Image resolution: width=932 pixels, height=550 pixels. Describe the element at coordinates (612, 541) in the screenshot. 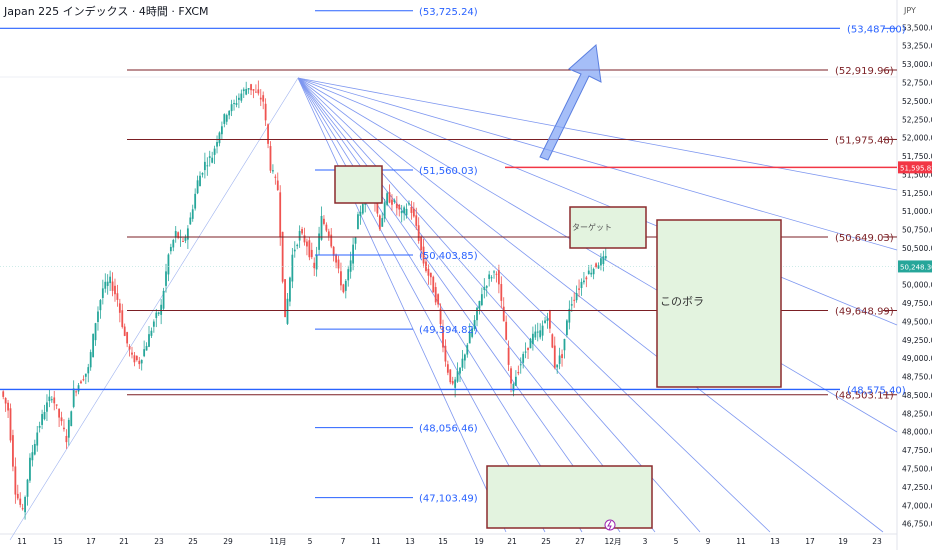

I see `x-tick-label: 12月` at that location.